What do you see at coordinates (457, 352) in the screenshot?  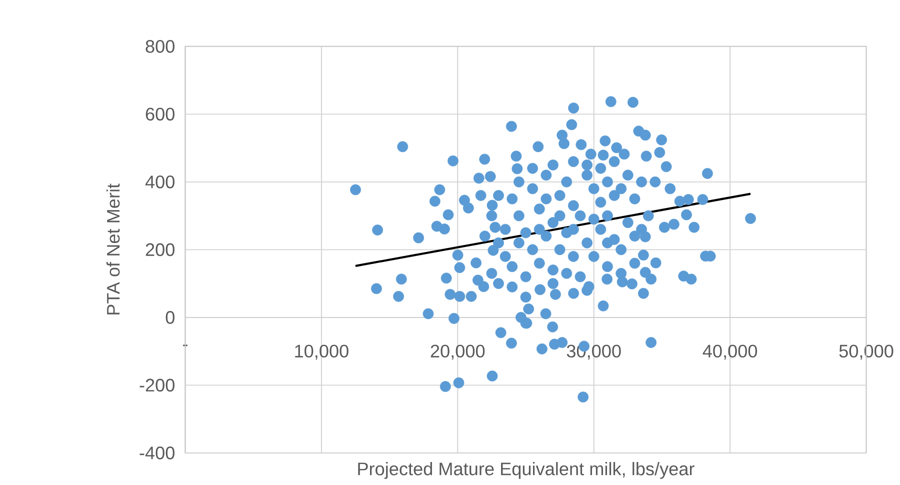 I see `x-tick-label: 20,000` at bounding box center [457, 352].